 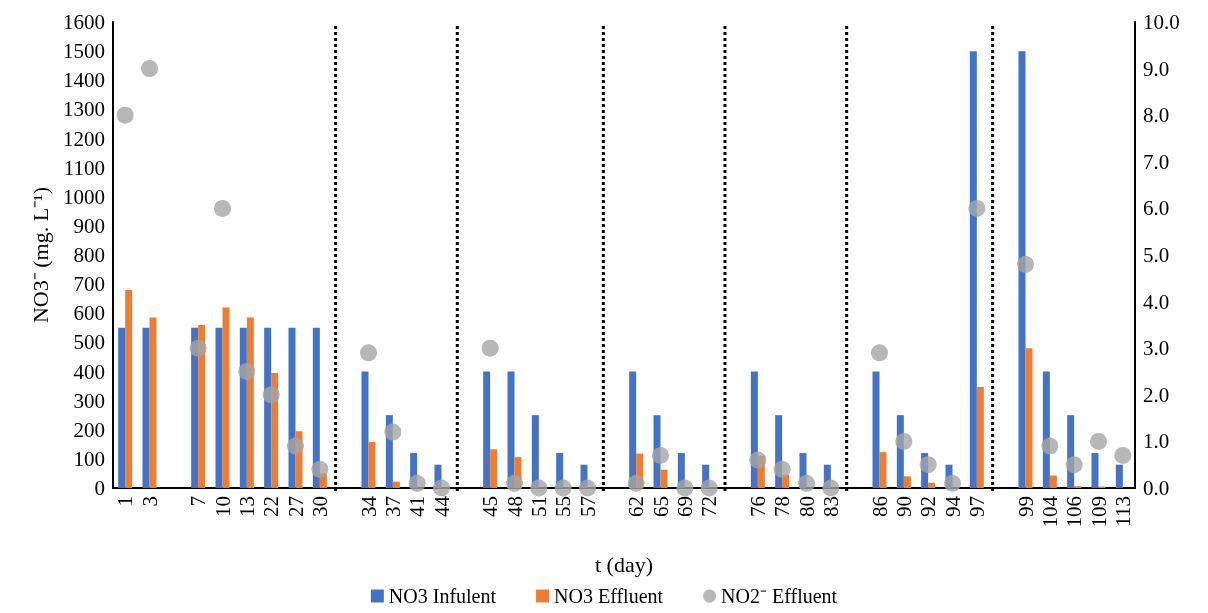 What do you see at coordinates (84, 22) in the screenshot?
I see `y-tick-label: 1600` at bounding box center [84, 22].